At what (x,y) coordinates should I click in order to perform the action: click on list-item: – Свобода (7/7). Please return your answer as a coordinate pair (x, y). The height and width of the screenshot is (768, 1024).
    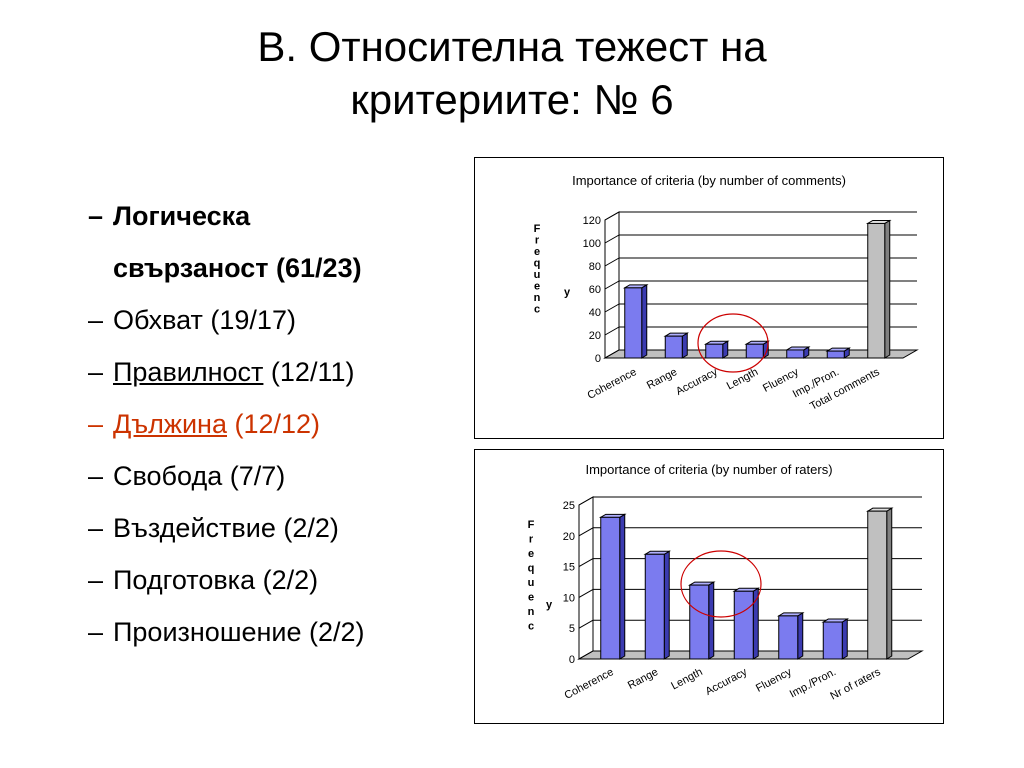
    Looking at the image, I should click on (273, 476).